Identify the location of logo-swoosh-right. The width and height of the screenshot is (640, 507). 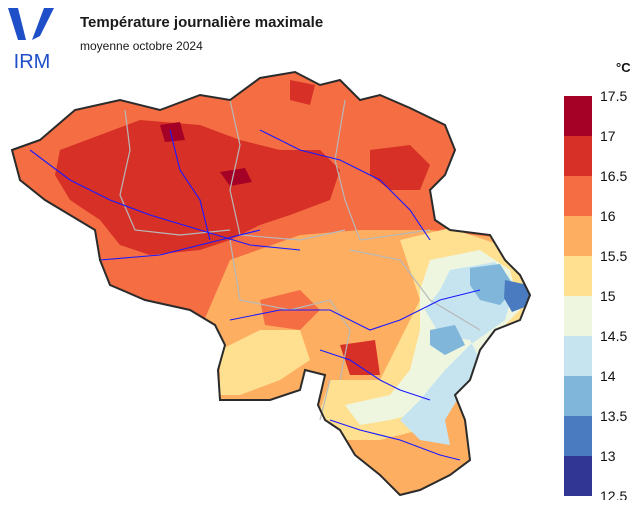
(43, 24).